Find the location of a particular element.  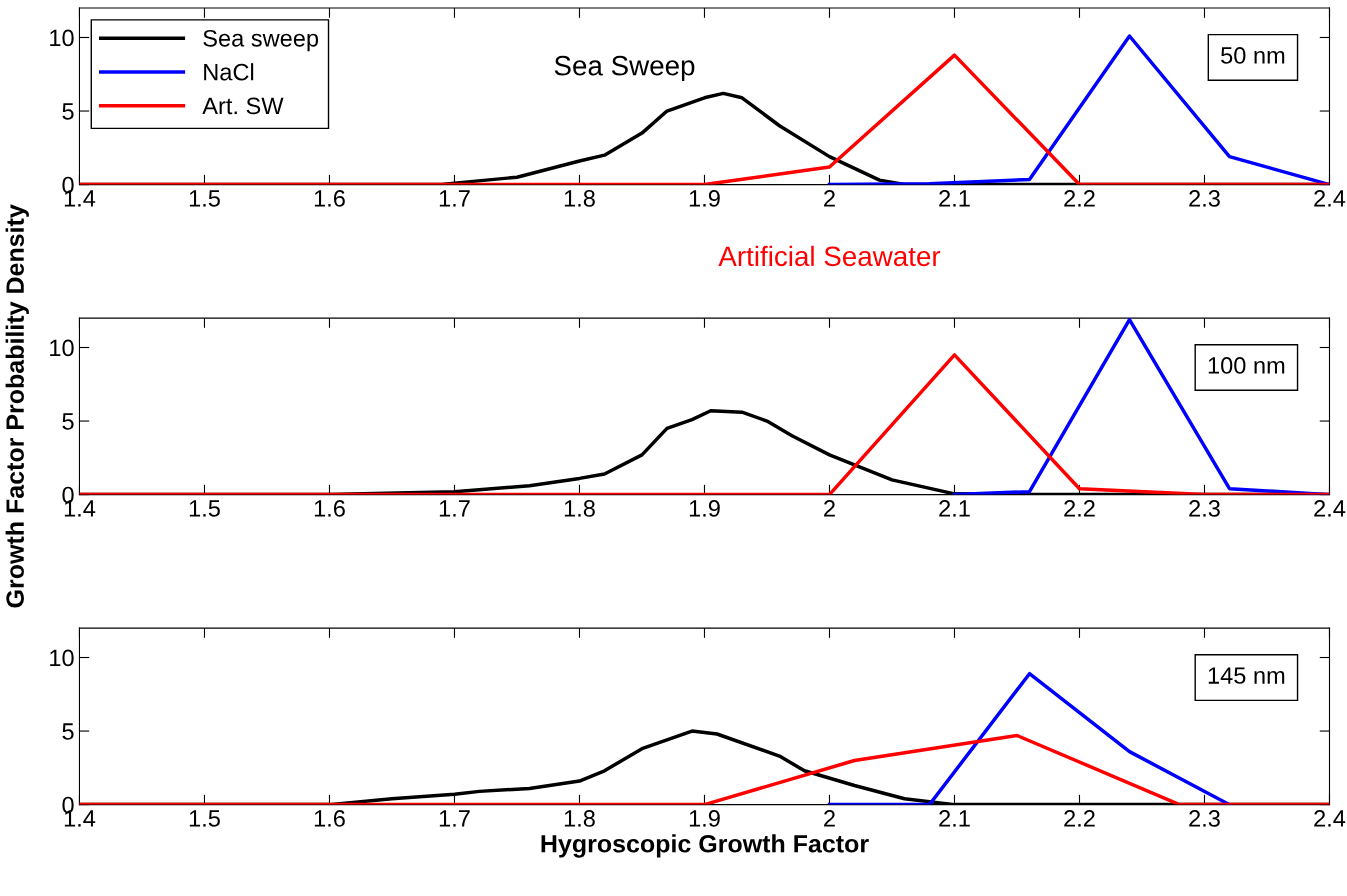

y-axis-title: Growth Factor Probability Density is located at coordinates (17, 406).